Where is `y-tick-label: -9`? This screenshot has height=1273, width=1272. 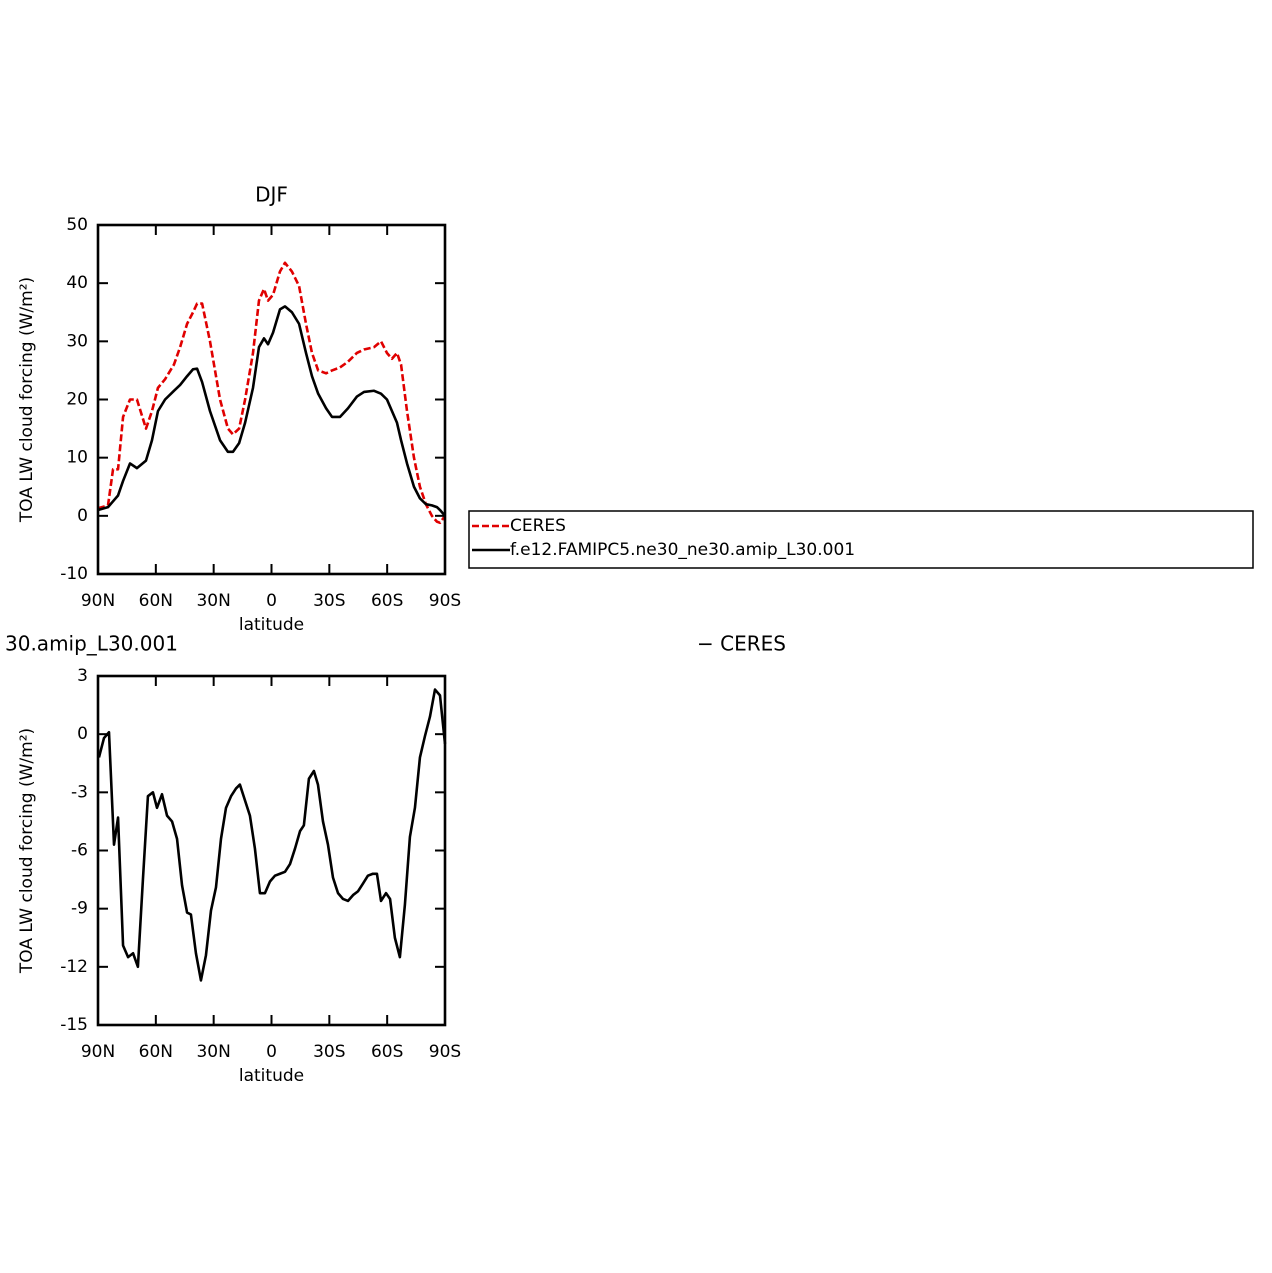
y-tick-label: -9 is located at coordinates (79, 909).